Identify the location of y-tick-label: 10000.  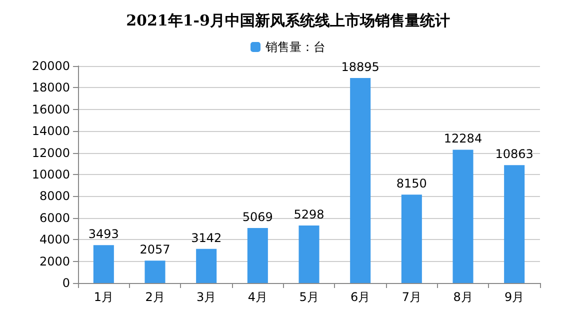
(51, 175).